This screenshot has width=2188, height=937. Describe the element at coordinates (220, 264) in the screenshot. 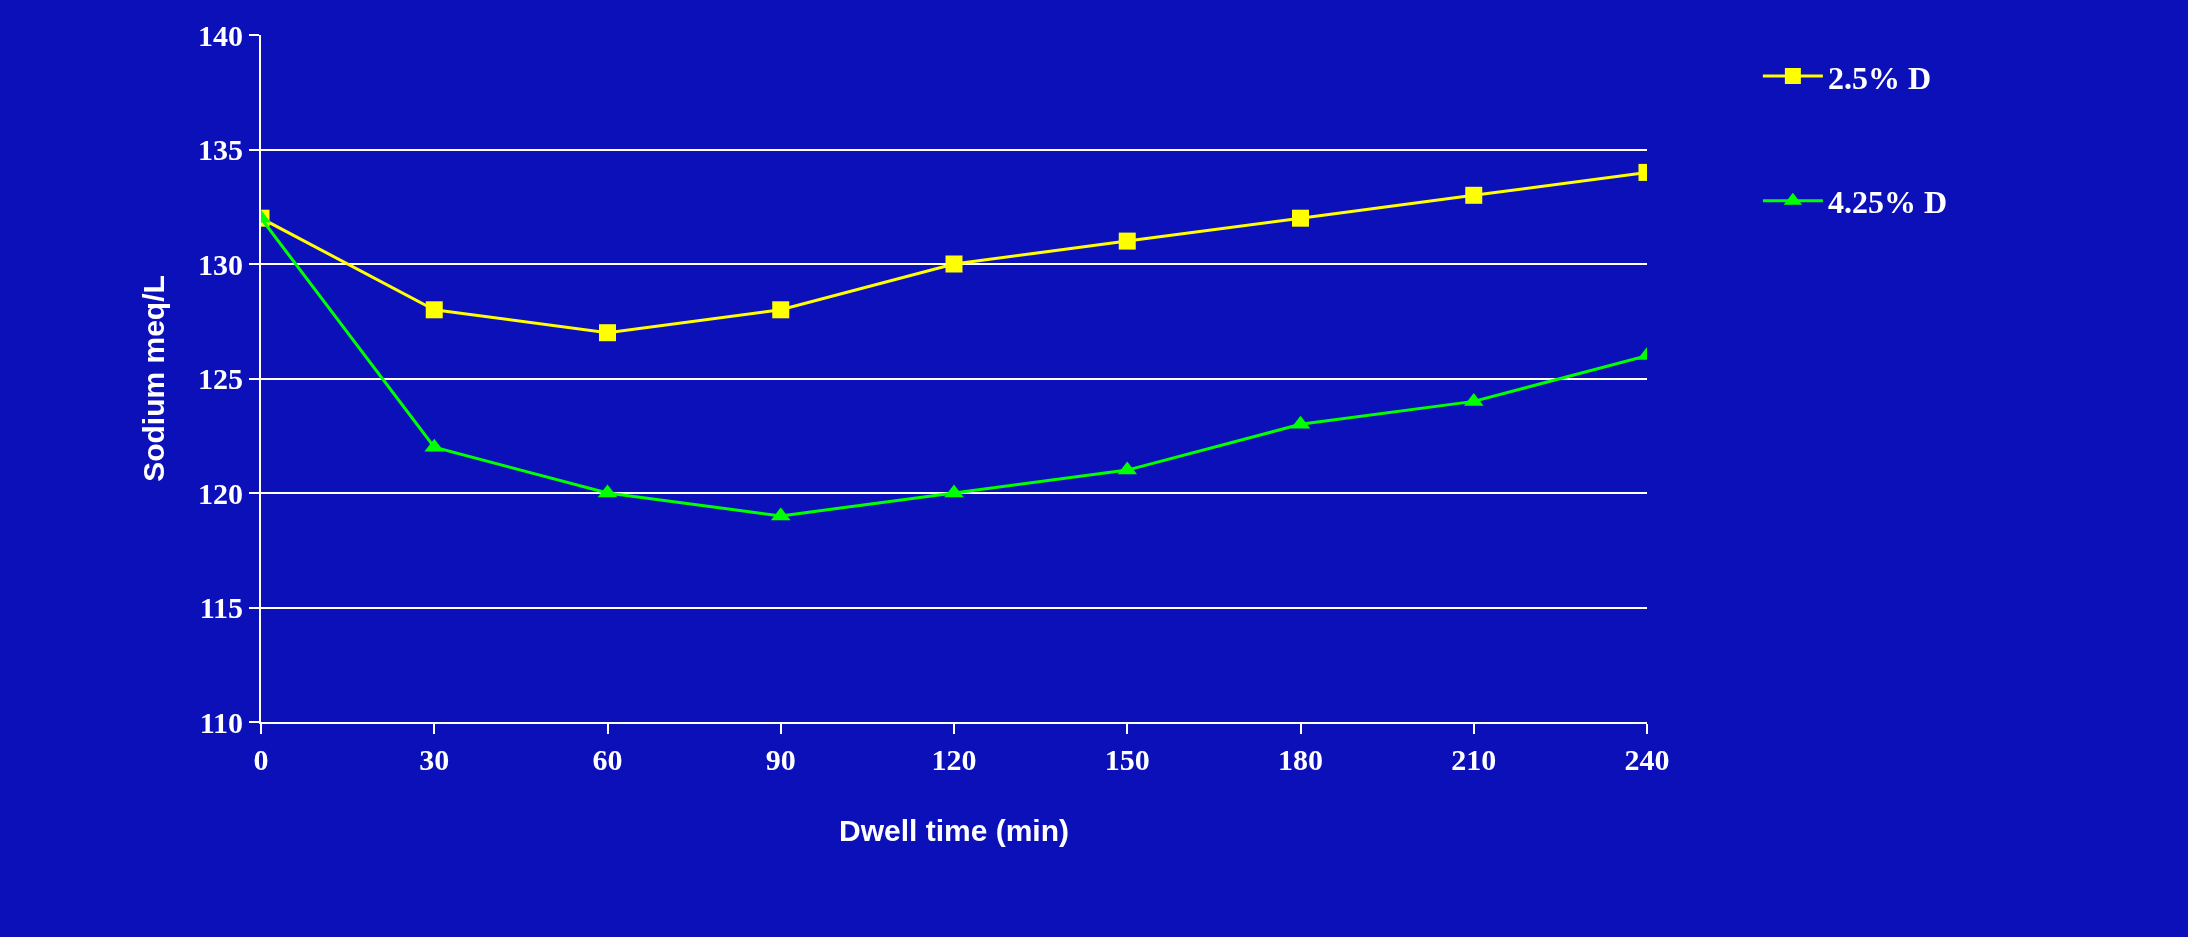

I see `y-tick-label: 130` at that location.